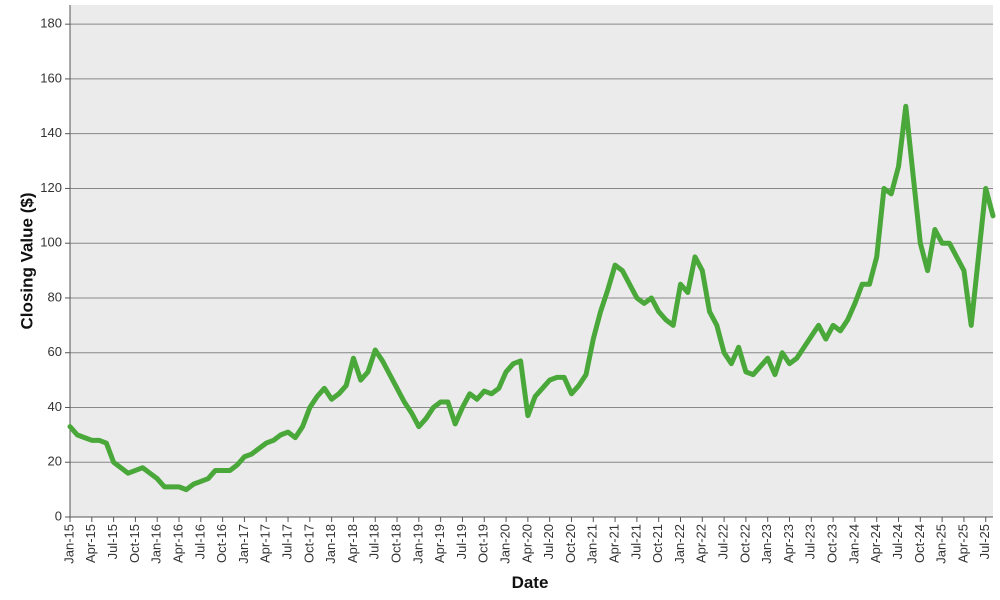 This screenshot has width=1000, height=600. What do you see at coordinates (984, 541) in the screenshot?
I see `x-tick-label: Jul-25` at bounding box center [984, 541].